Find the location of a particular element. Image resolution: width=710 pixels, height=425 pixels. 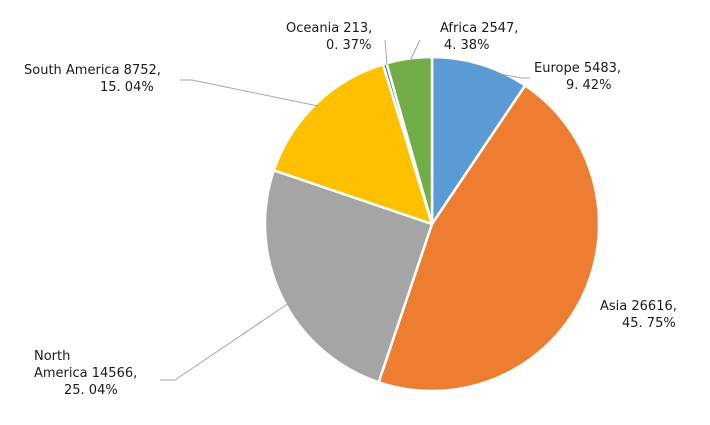

data-label-north-america: North America 14566, 25. 04% is located at coordinates (85, 373).